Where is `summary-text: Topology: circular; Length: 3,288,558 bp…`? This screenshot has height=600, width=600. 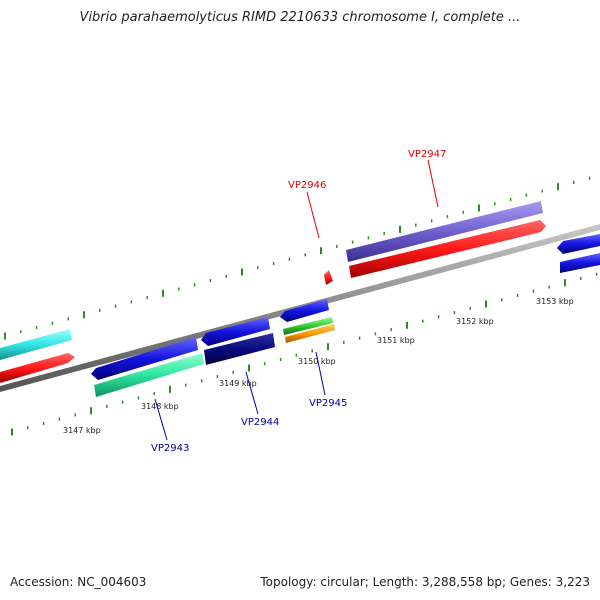 summary-text: Topology: circular; Length: 3,288,558 bp… is located at coordinates (425, 582).